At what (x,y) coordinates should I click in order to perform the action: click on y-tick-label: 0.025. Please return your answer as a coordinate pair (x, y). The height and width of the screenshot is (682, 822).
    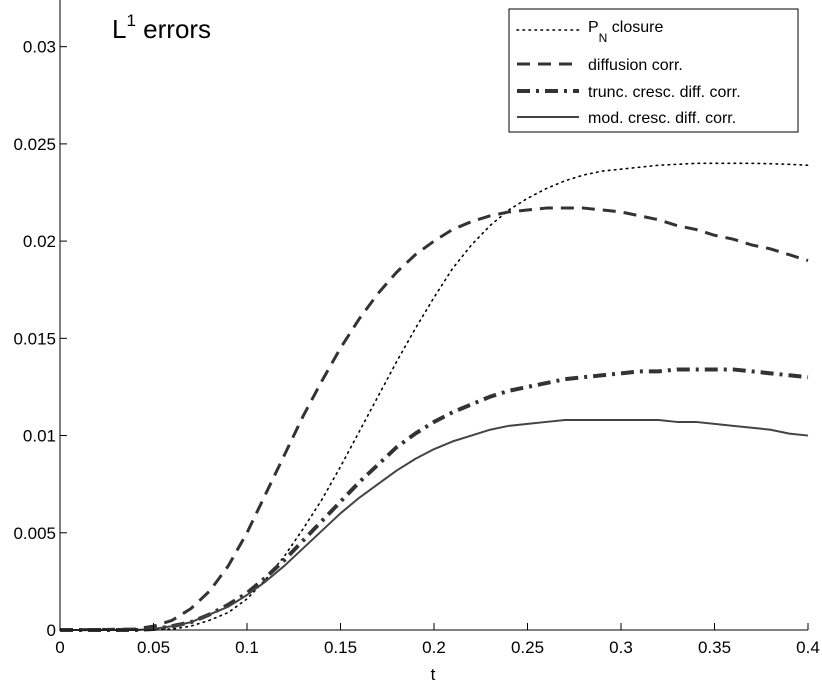
    Looking at the image, I should click on (34, 144).